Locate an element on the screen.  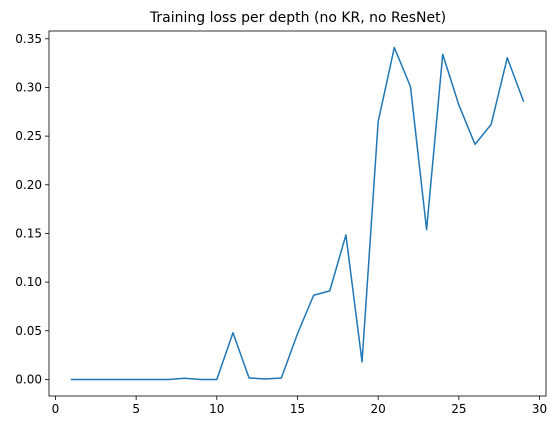
x-axis-ticks: 0 5 10 15 20 25 30 is located at coordinates (300, 406).